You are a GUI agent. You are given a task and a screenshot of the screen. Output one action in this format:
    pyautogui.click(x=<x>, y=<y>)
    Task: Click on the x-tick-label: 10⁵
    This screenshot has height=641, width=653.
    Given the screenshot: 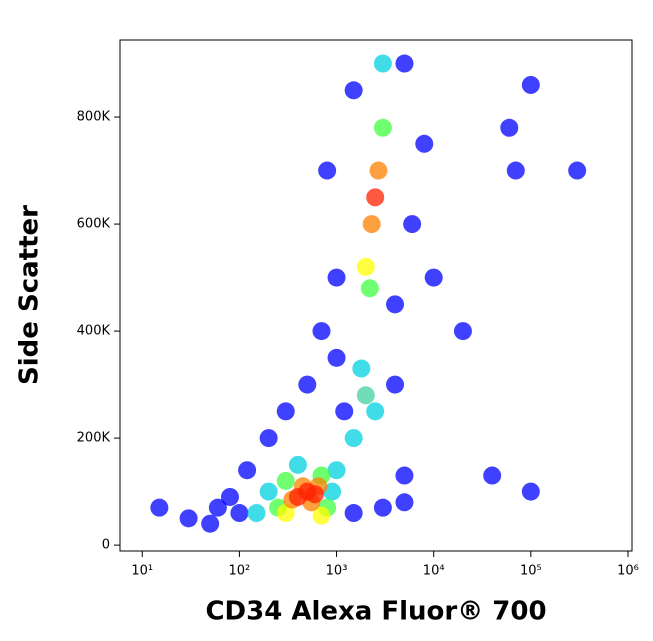 What is the action you would take?
    pyautogui.click(x=531, y=571)
    